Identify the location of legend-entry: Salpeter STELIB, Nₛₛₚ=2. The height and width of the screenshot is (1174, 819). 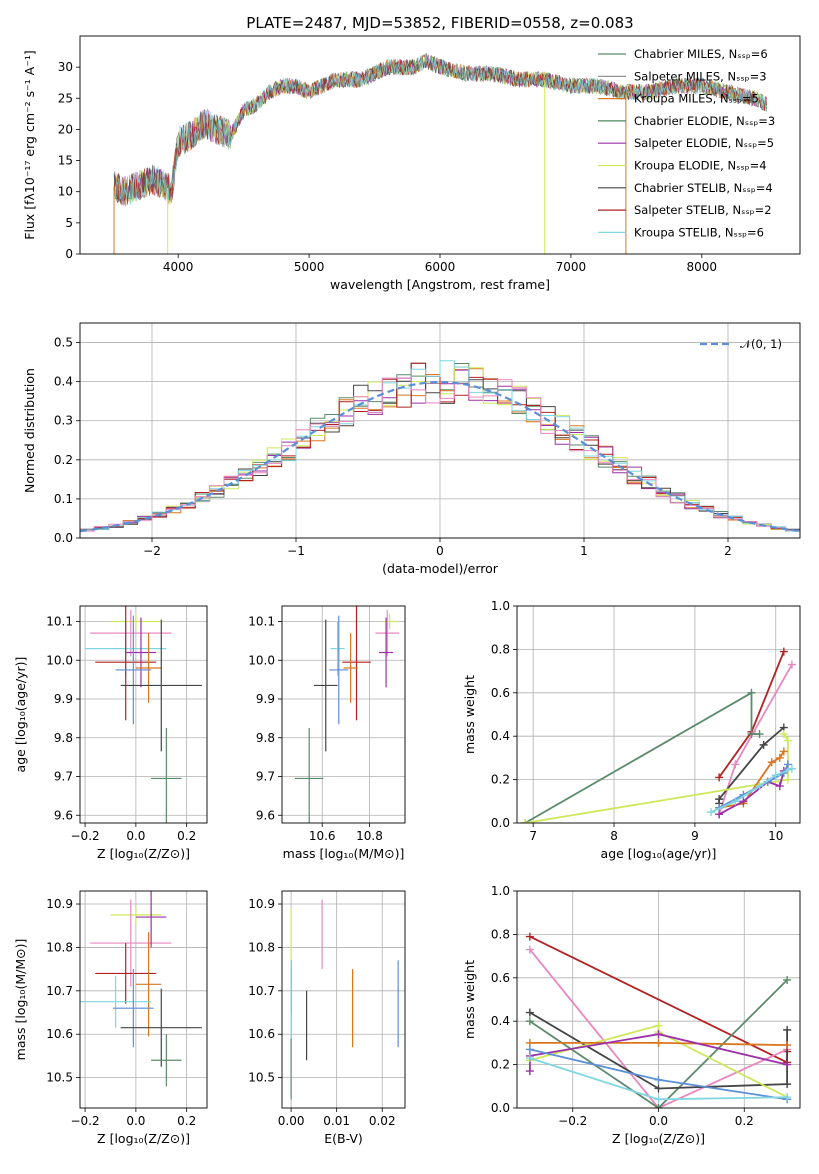
(703, 210).